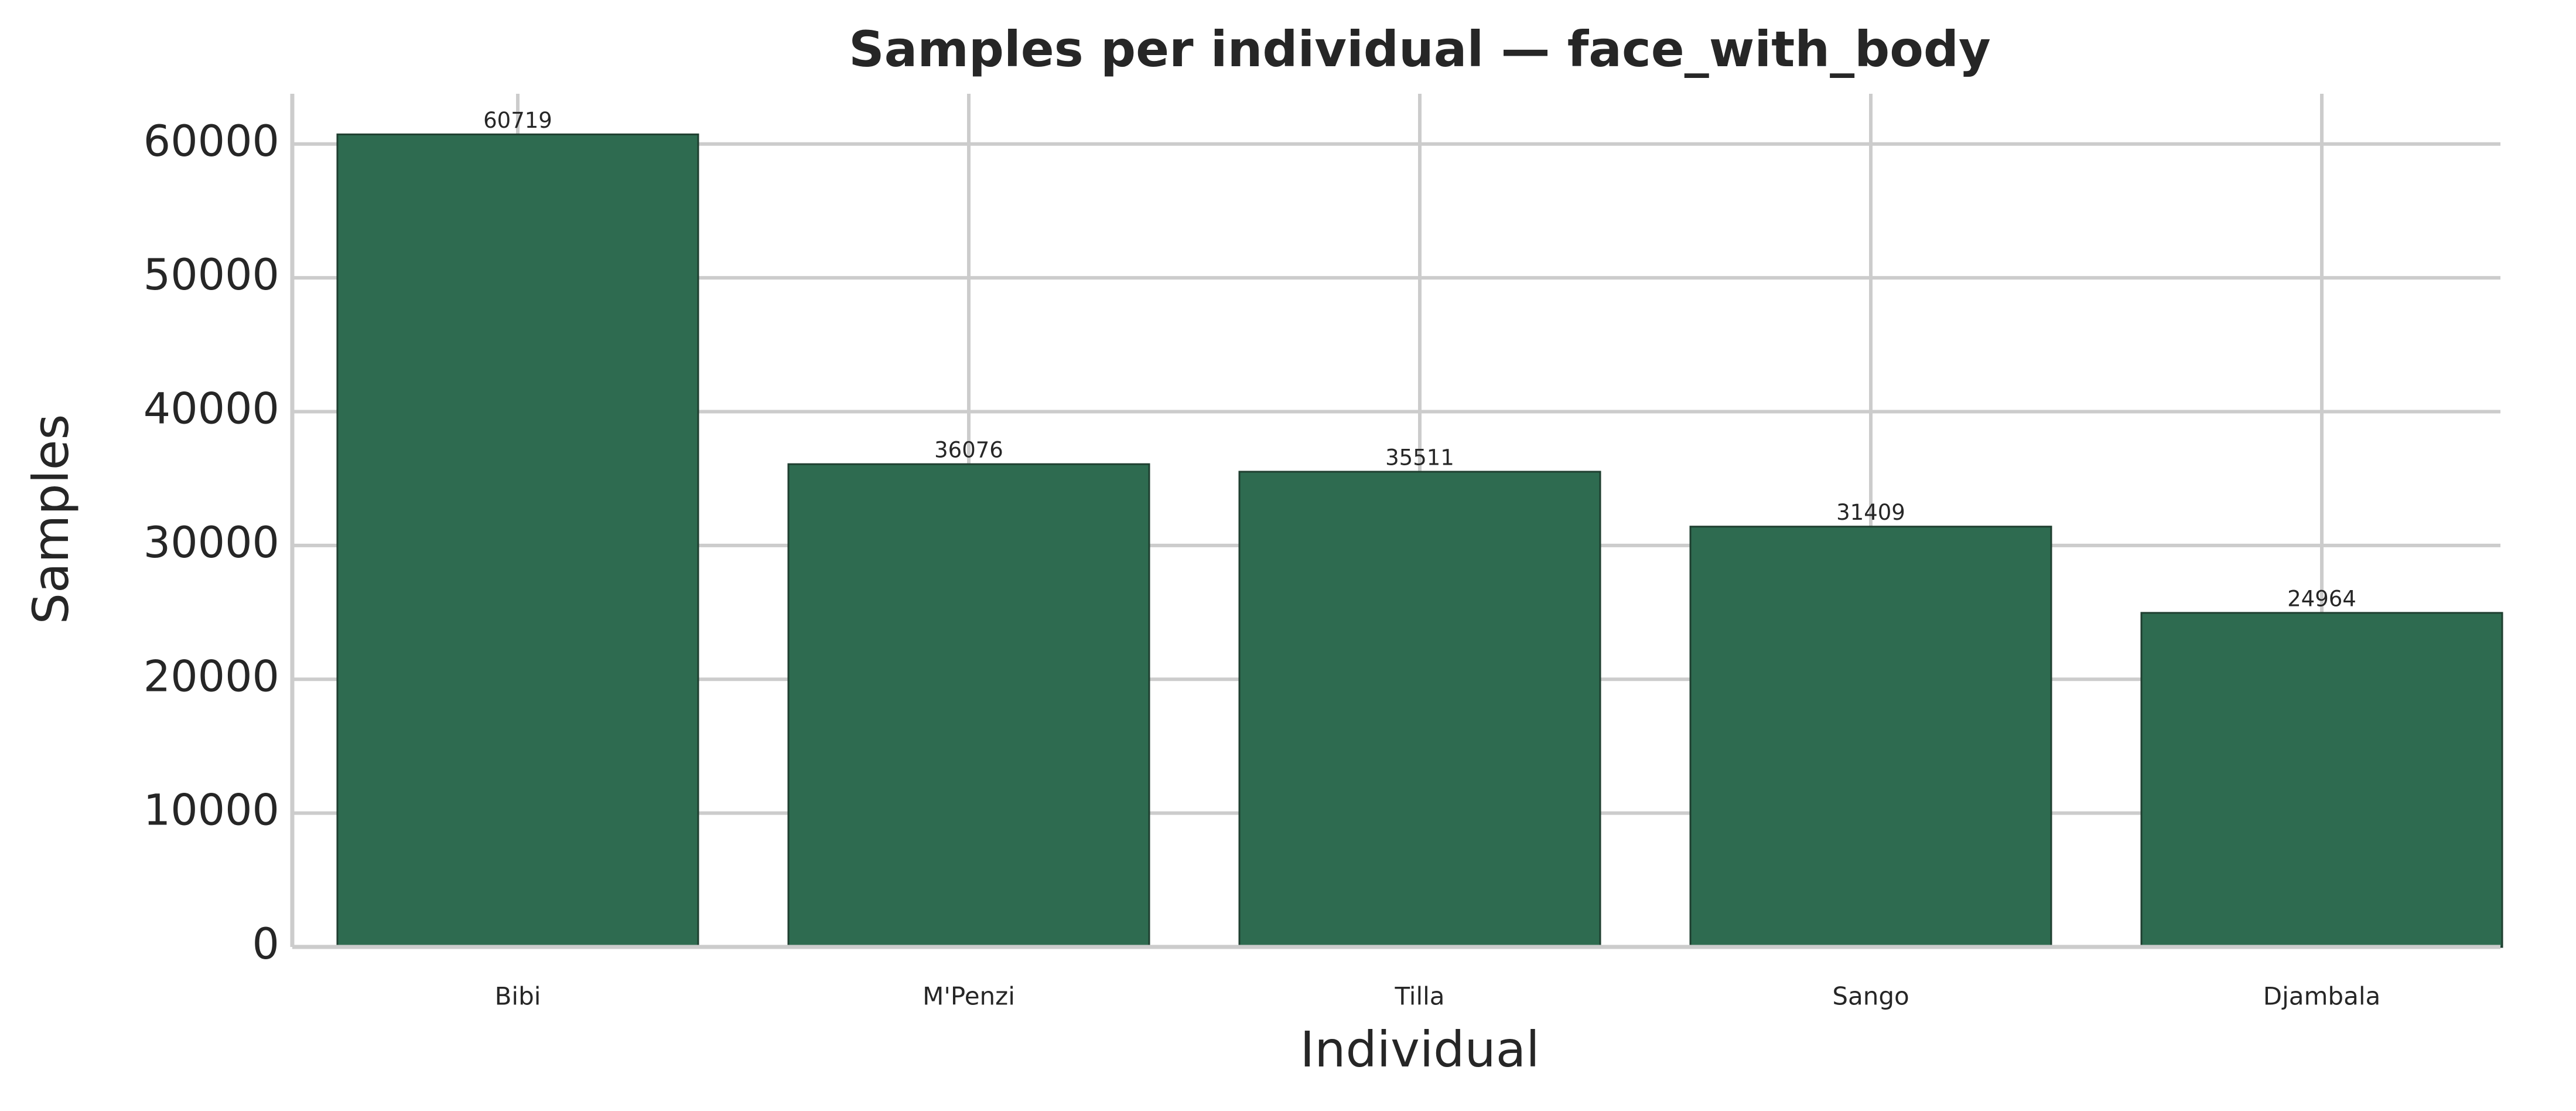 The image size is (2576, 1111). Describe the element at coordinates (518, 996) in the screenshot. I see `x-tick-label: Bibi` at that location.